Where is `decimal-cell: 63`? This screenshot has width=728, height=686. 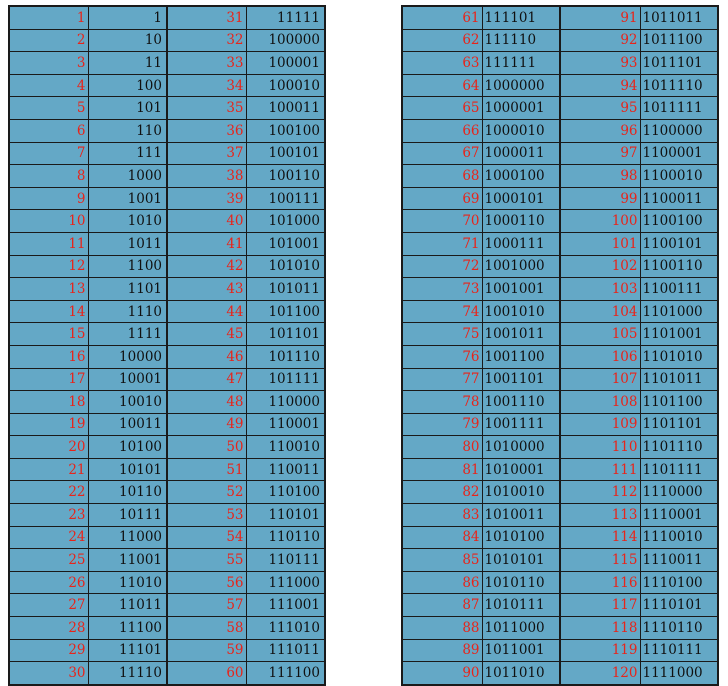 decimal-cell: 63 is located at coordinates (442, 63).